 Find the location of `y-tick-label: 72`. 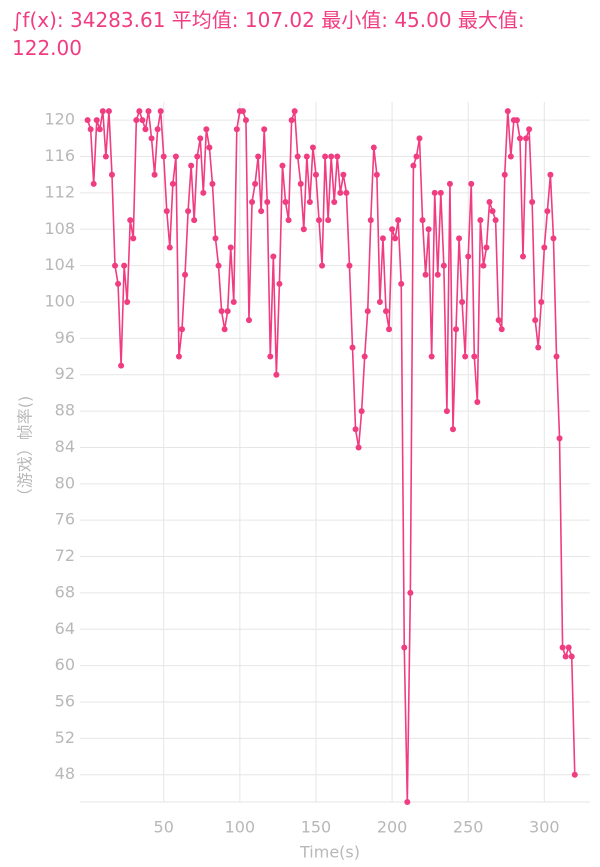

y-tick-label: 72 is located at coordinates (65, 555).